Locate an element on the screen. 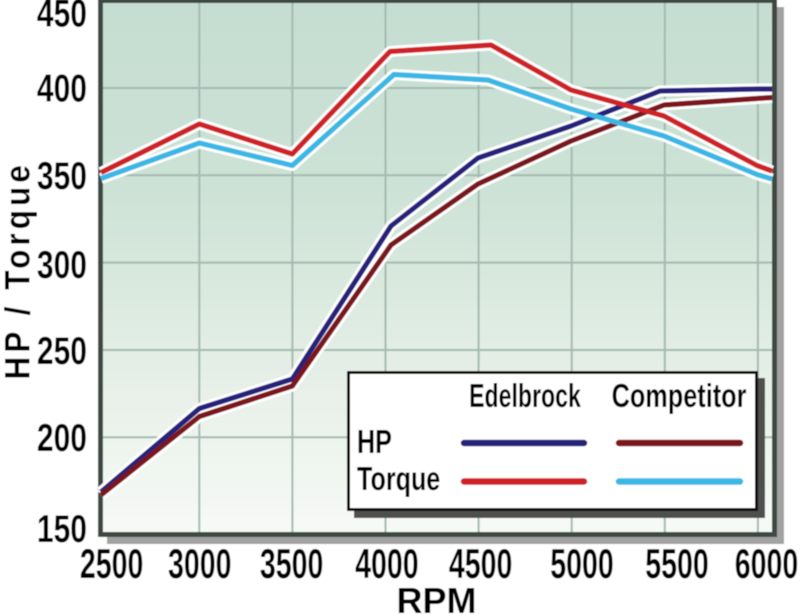 The height and width of the screenshot is (614, 800). svg-text: 300 is located at coordinates (62, 265).